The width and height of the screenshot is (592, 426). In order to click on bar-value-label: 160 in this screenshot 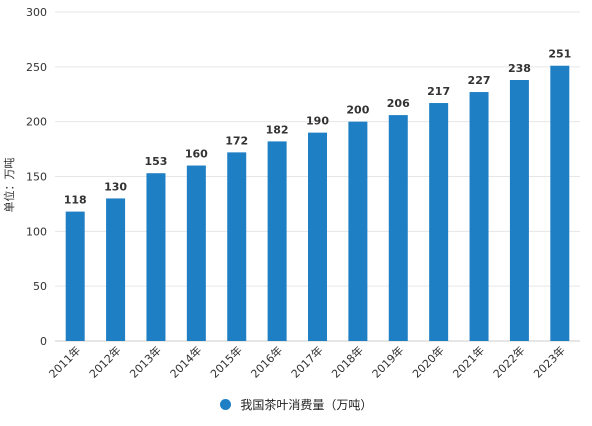, I will do `click(196, 154)`.